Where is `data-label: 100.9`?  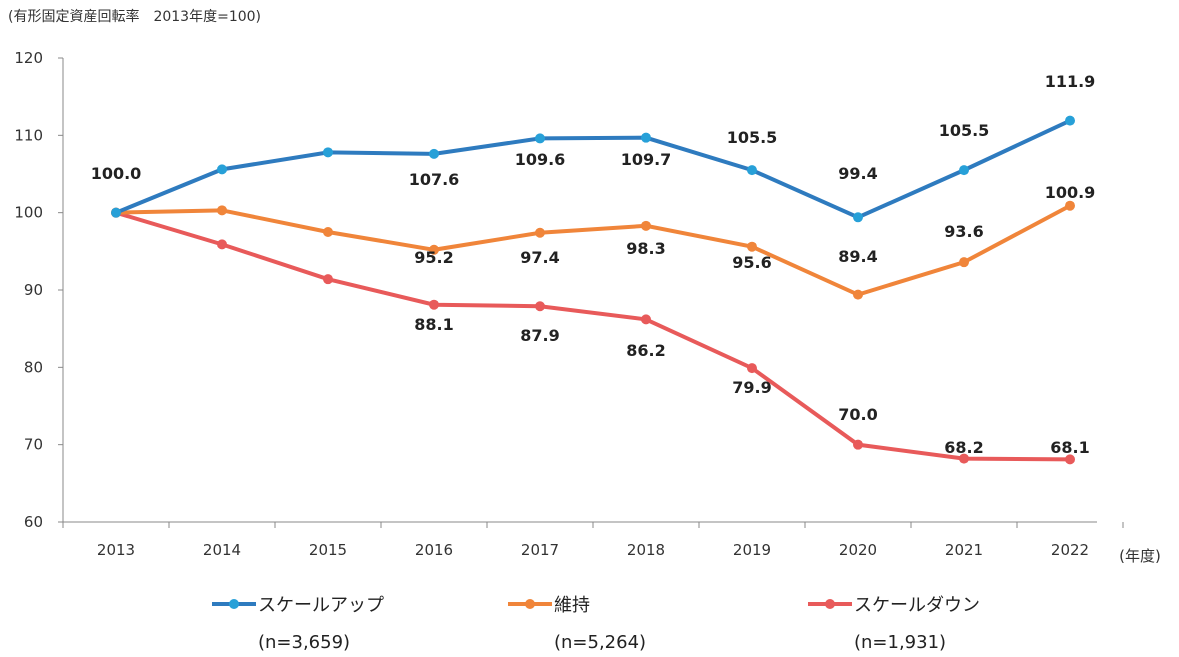 data-label: 100.9 is located at coordinates (1070, 192).